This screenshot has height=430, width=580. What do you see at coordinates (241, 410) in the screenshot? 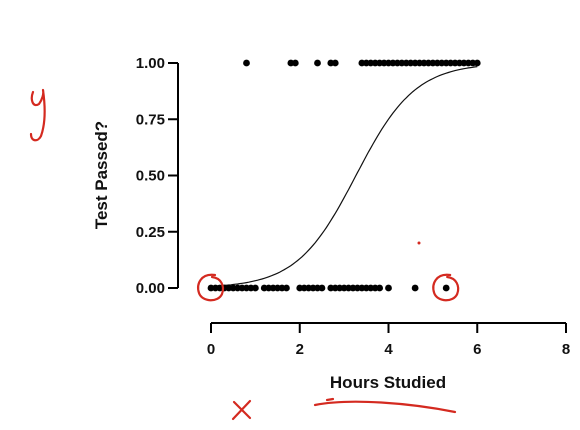
I see `annotation-x-letter` at bounding box center [241, 410].